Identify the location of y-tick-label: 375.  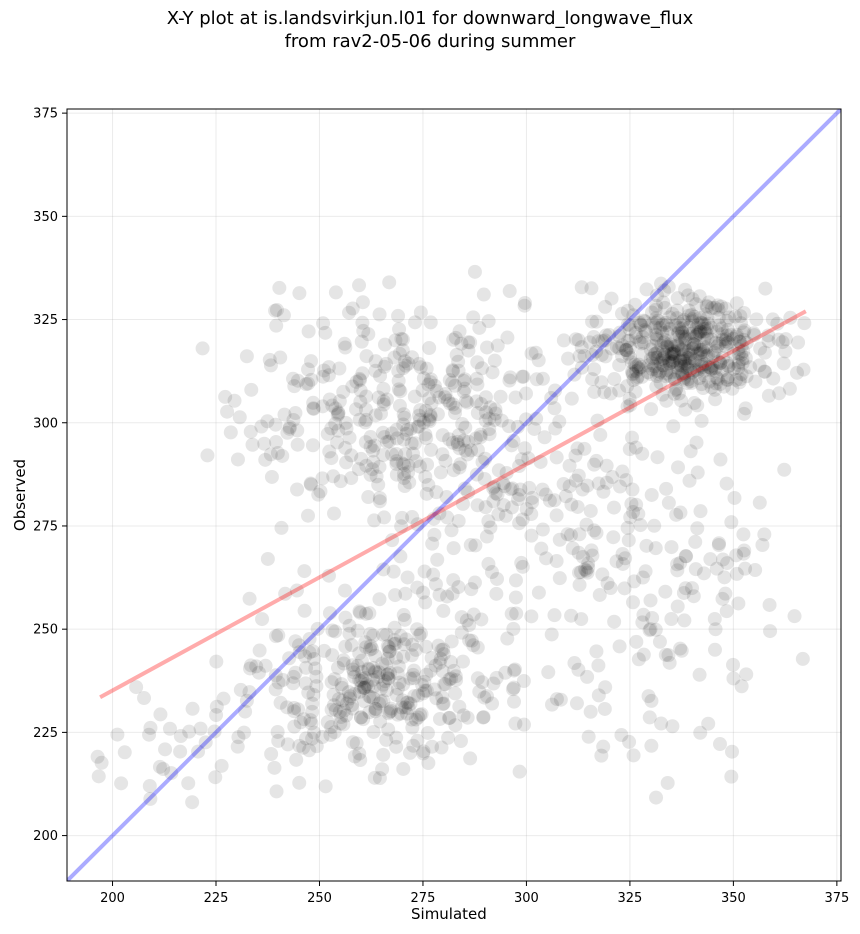
(45, 114).